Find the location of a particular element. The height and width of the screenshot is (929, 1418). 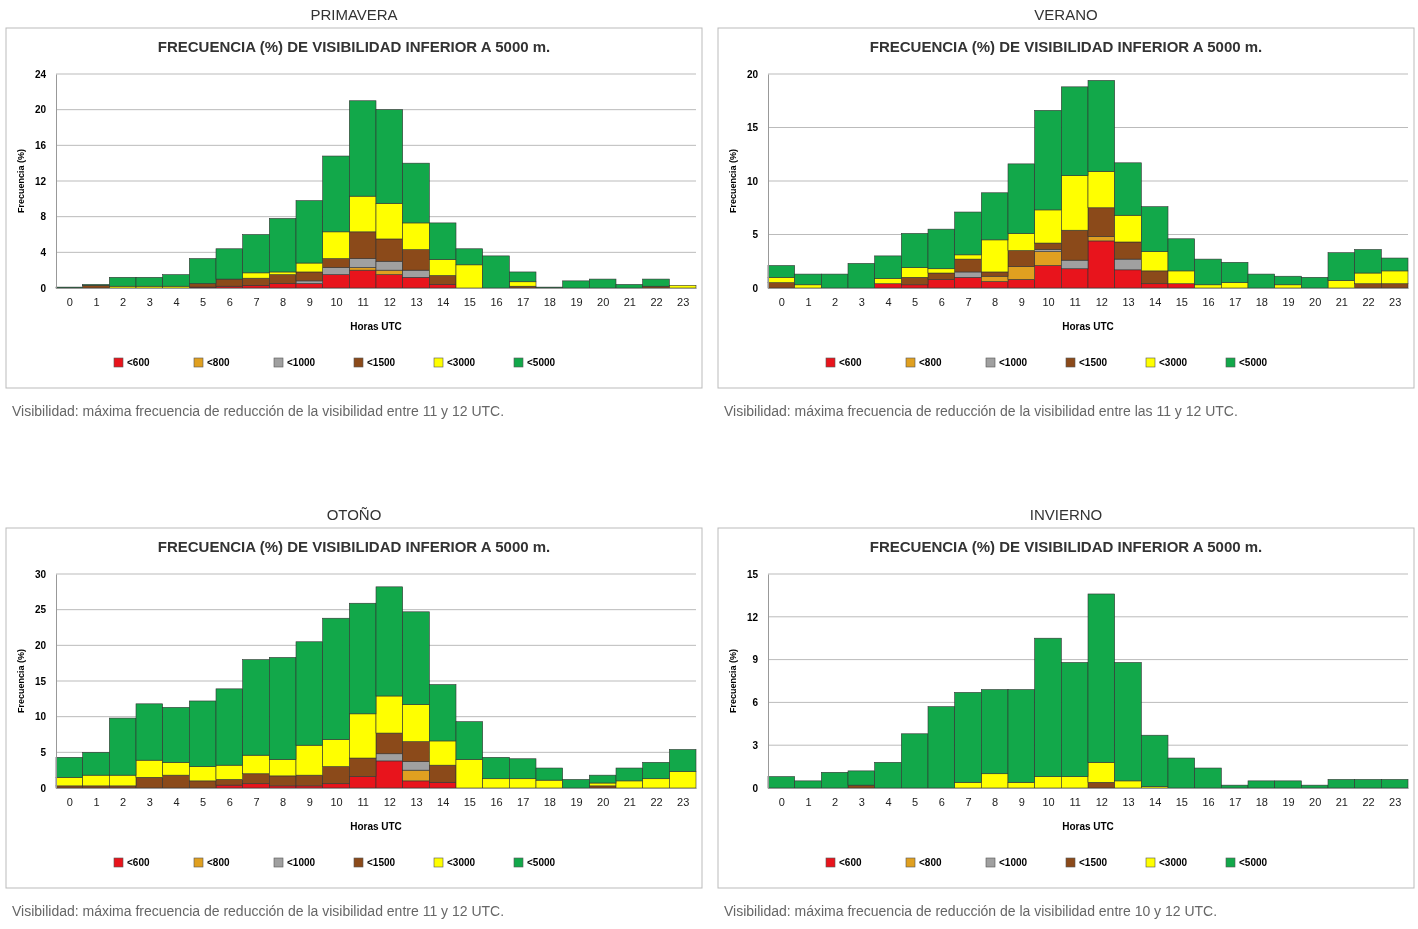

x-tick-label: 19 is located at coordinates (1288, 801).